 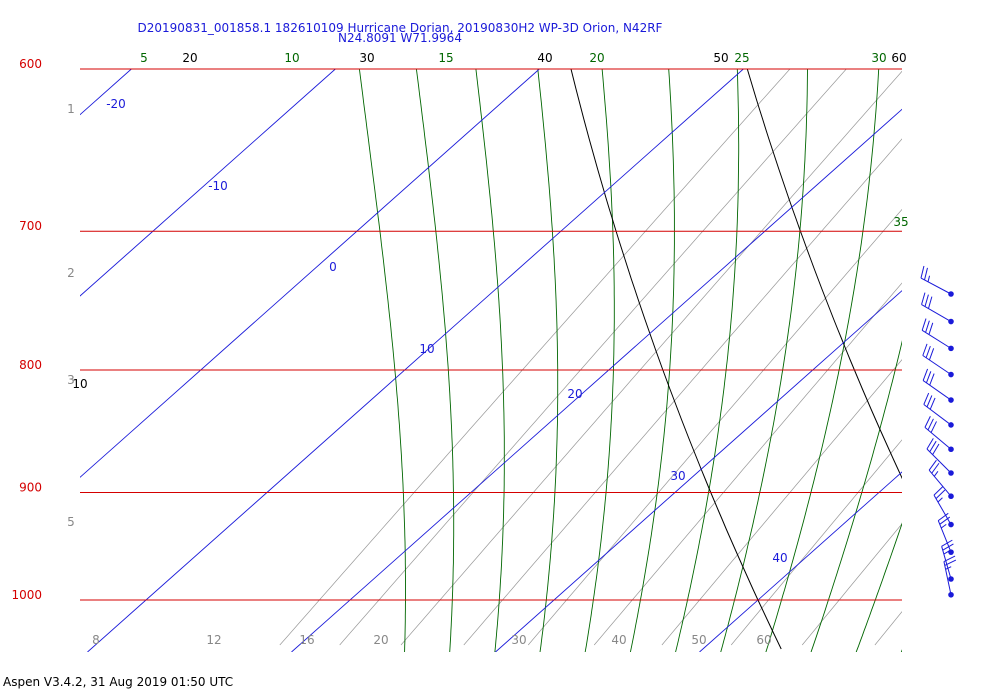 I want to click on bottom-tick-label: 60, so click(x=763, y=640).